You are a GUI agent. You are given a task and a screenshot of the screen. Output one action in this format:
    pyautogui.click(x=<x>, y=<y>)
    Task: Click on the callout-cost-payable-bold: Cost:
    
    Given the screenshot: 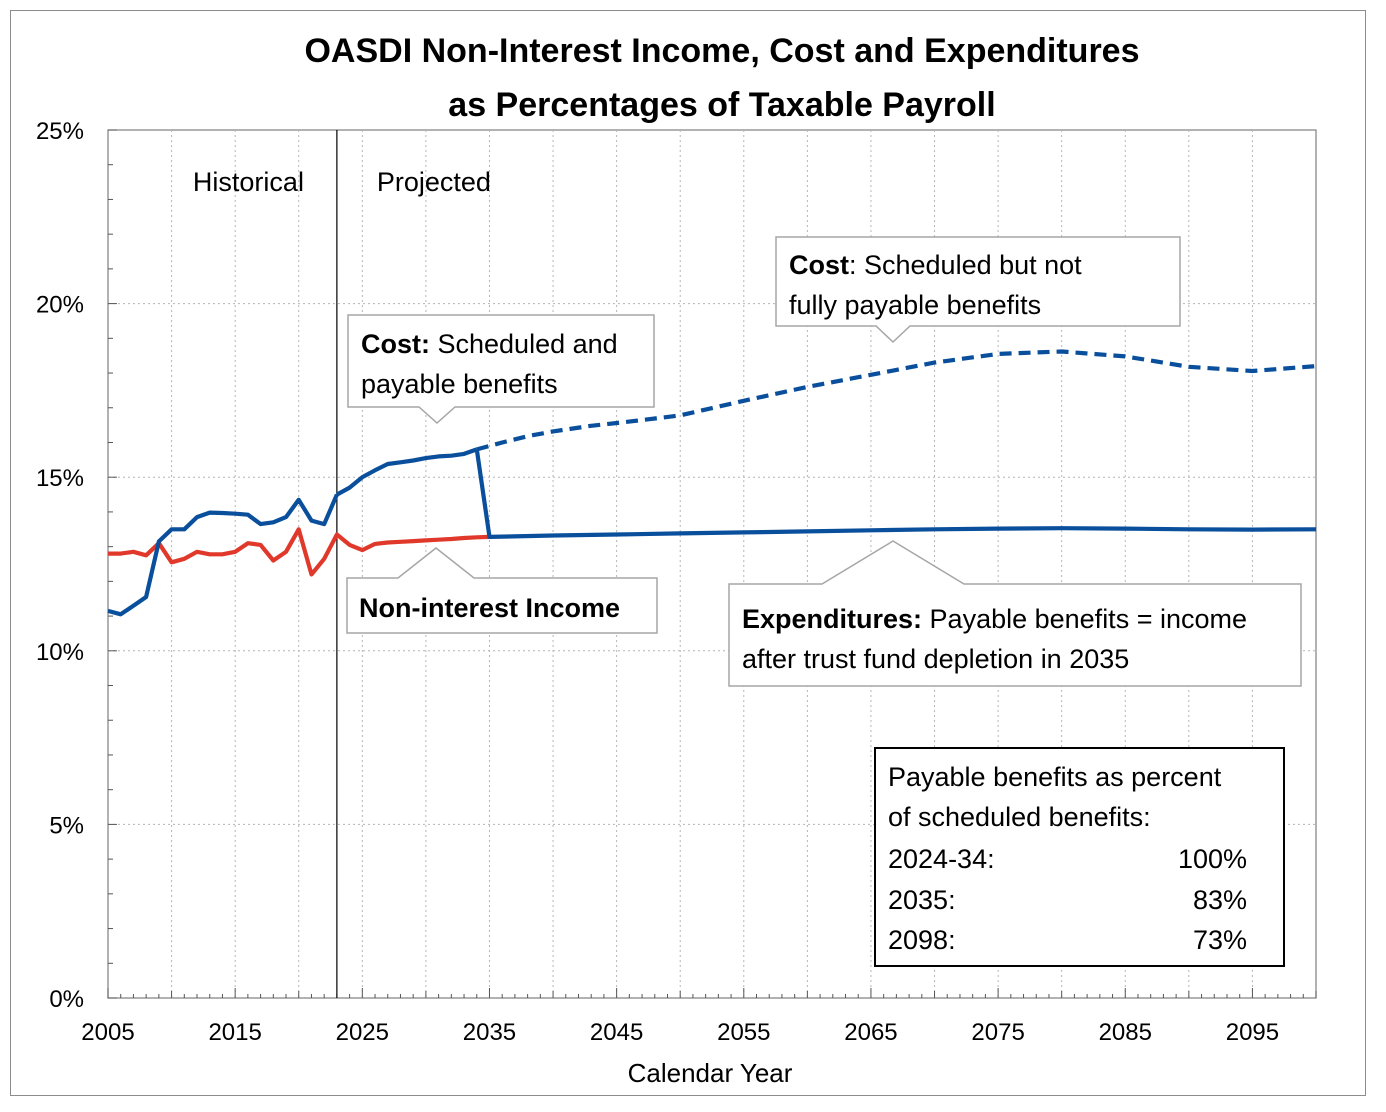 What is the action you would take?
    pyautogui.click(x=395, y=344)
    